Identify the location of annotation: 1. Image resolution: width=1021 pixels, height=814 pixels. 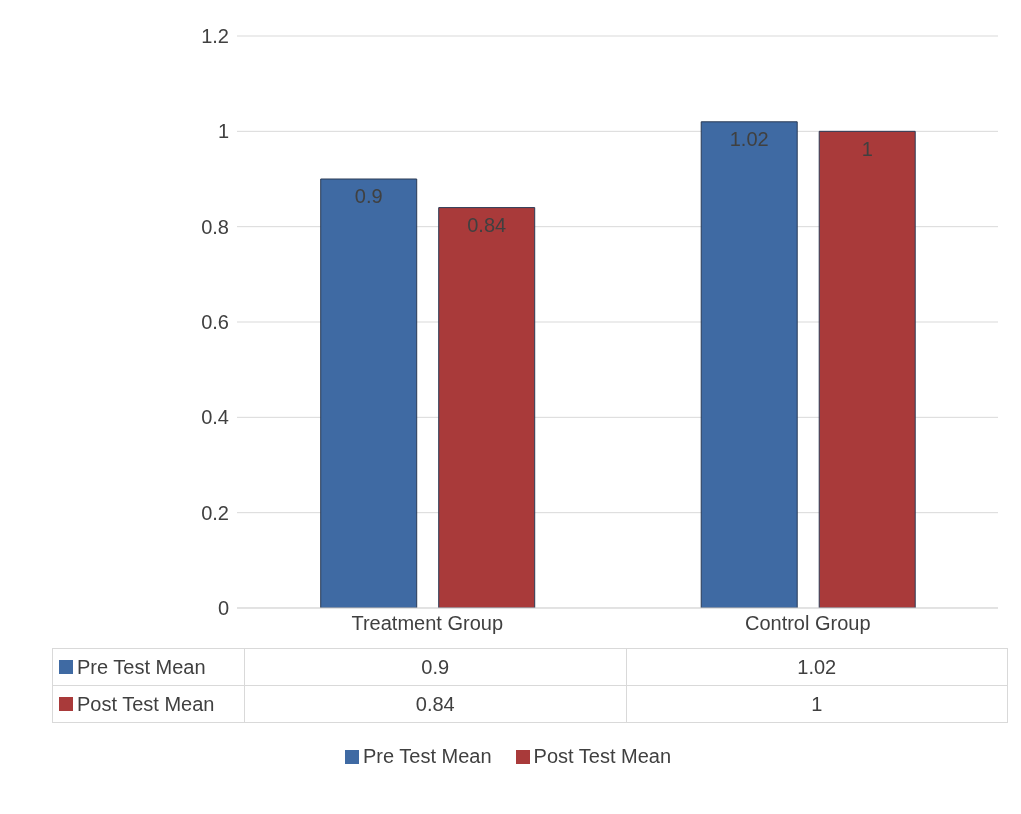
(867, 148).